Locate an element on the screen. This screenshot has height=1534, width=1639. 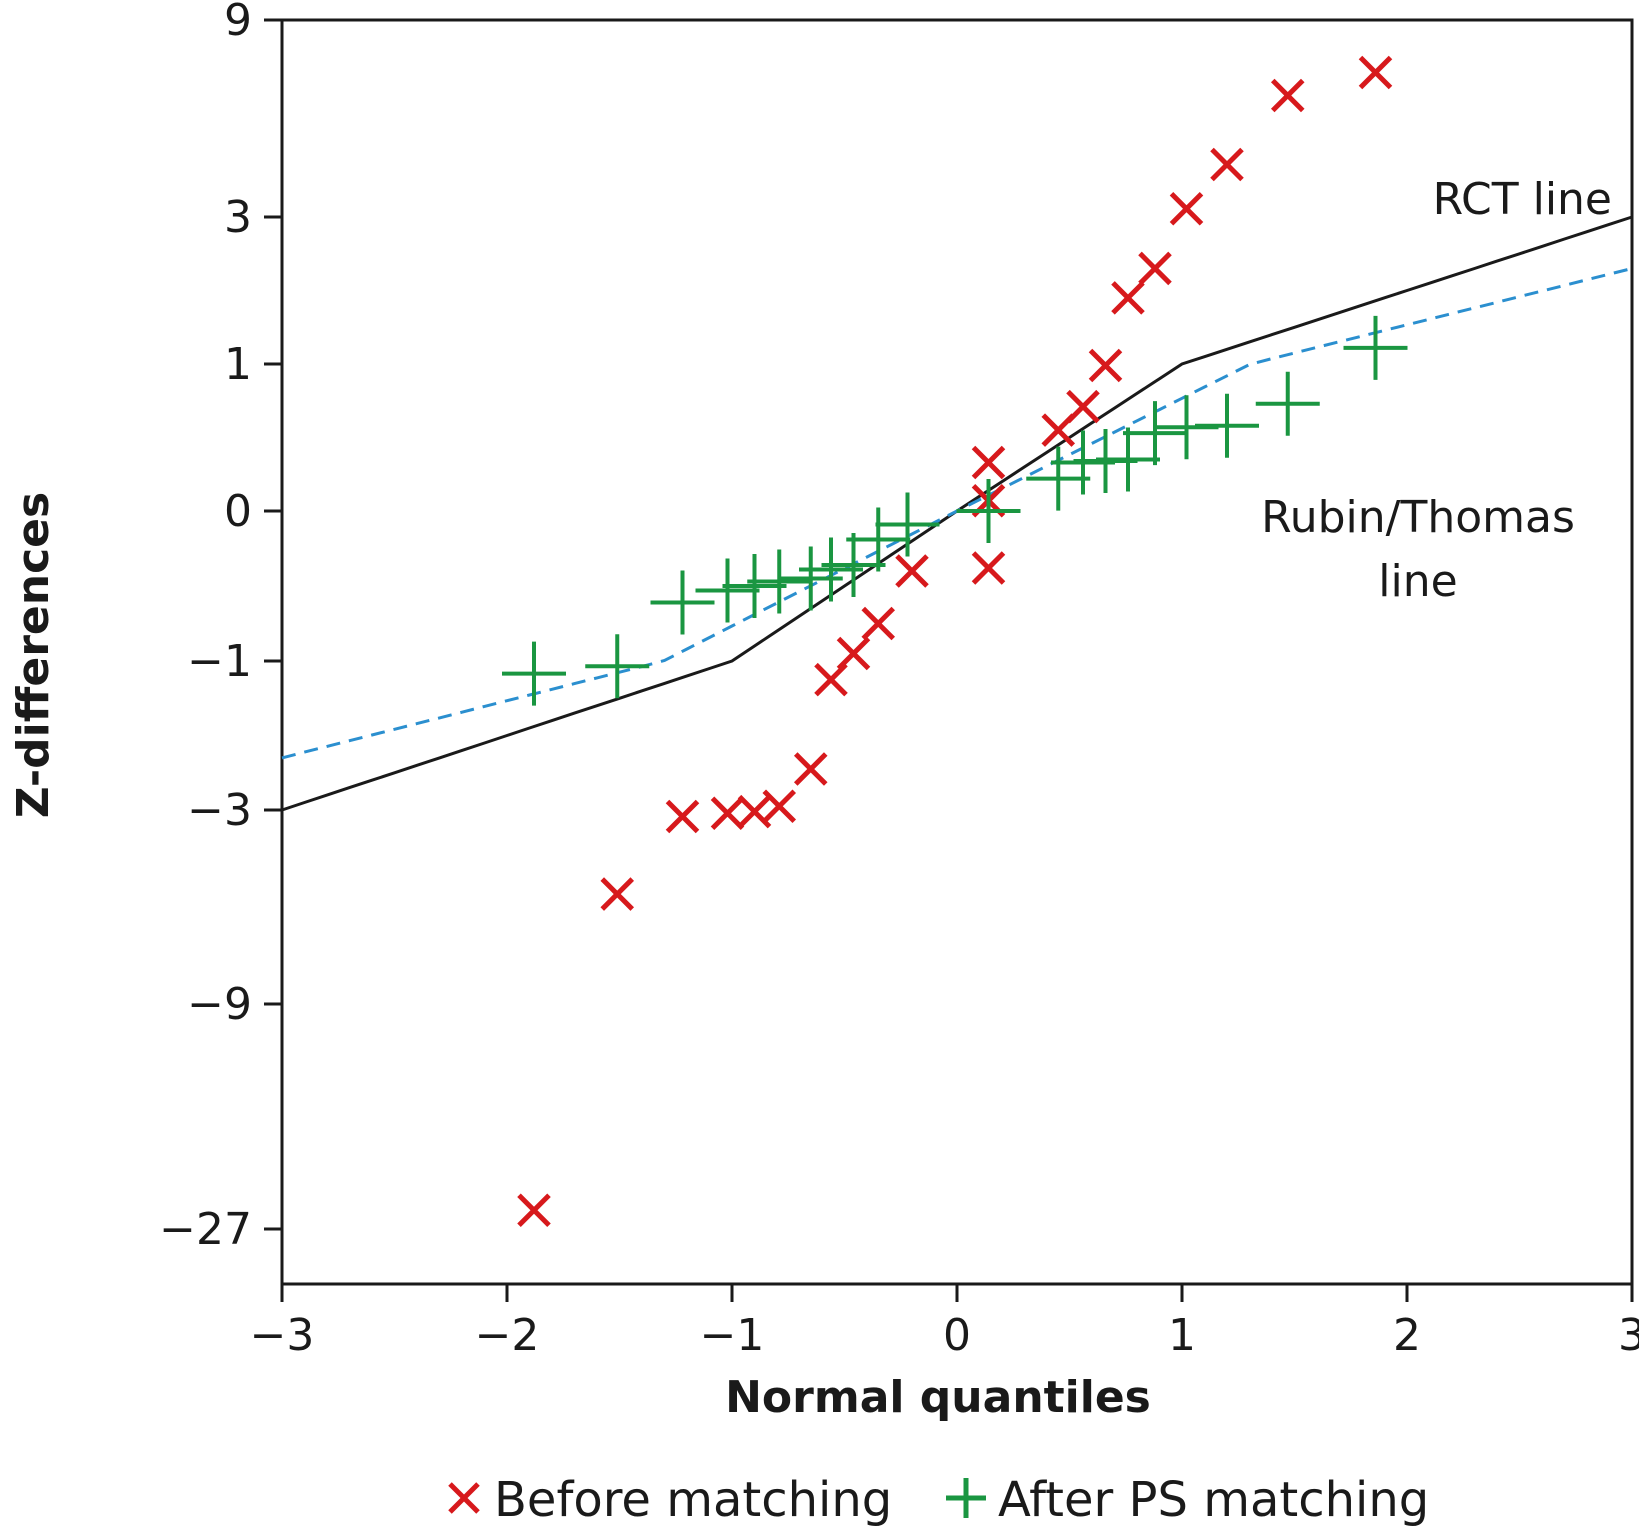
y-axis-title: Z-differences is located at coordinates (33, 655).